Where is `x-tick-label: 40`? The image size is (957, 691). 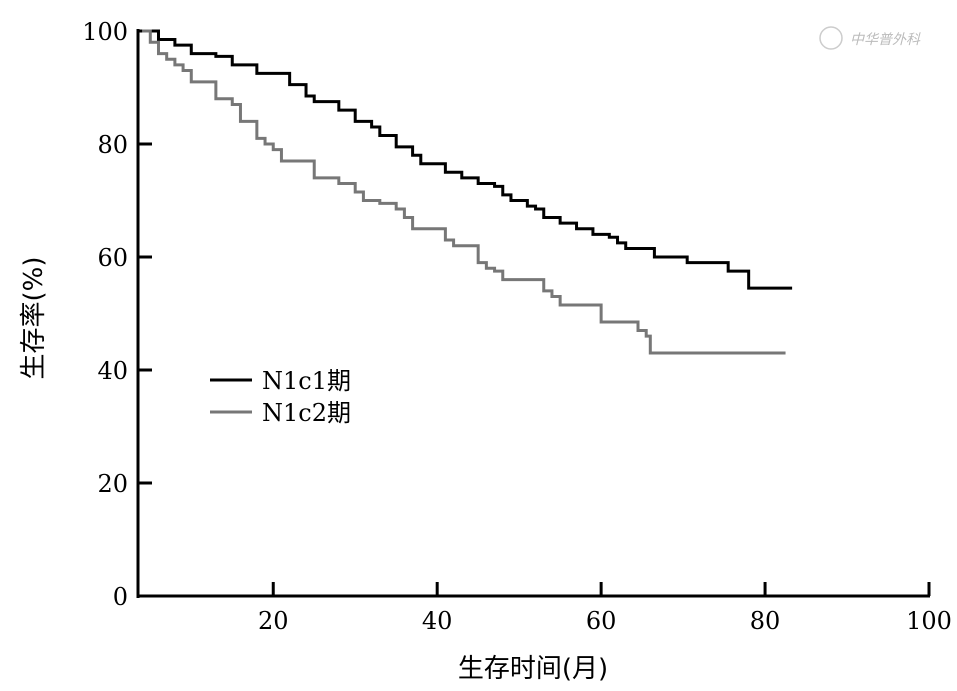
x-tick-label: 40 is located at coordinates (437, 621).